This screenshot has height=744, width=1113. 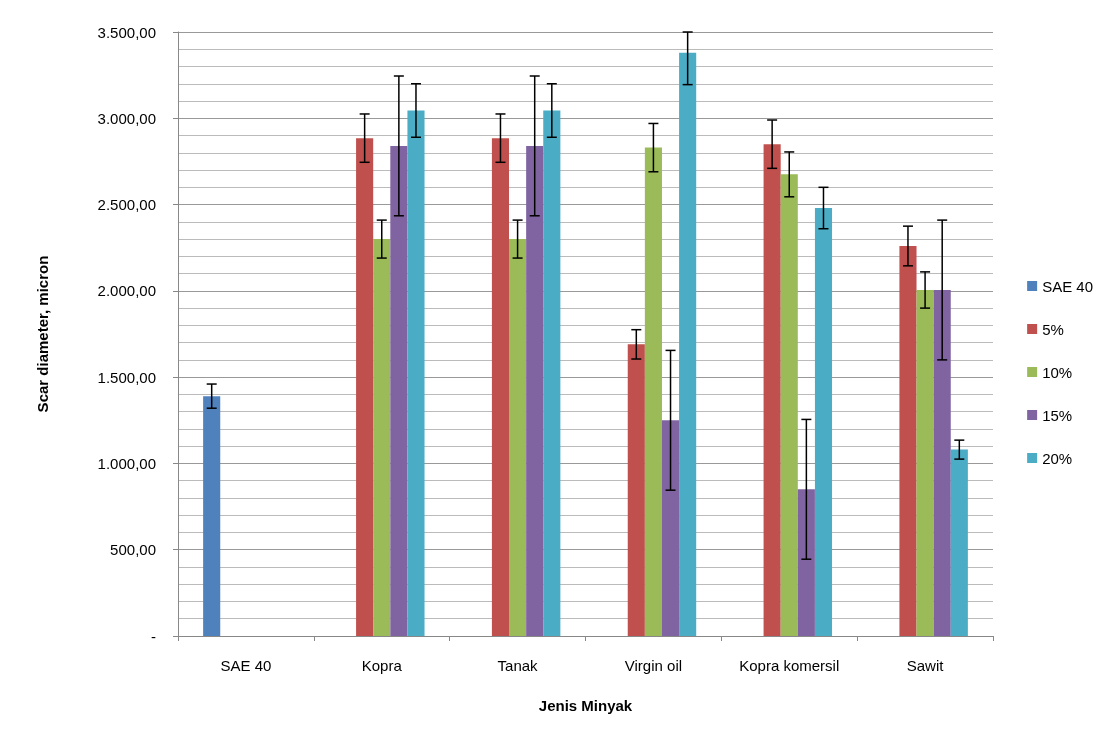 What do you see at coordinates (382, 665) in the screenshot?
I see `x-tick-label: Kopra` at bounding box center [382, 665].